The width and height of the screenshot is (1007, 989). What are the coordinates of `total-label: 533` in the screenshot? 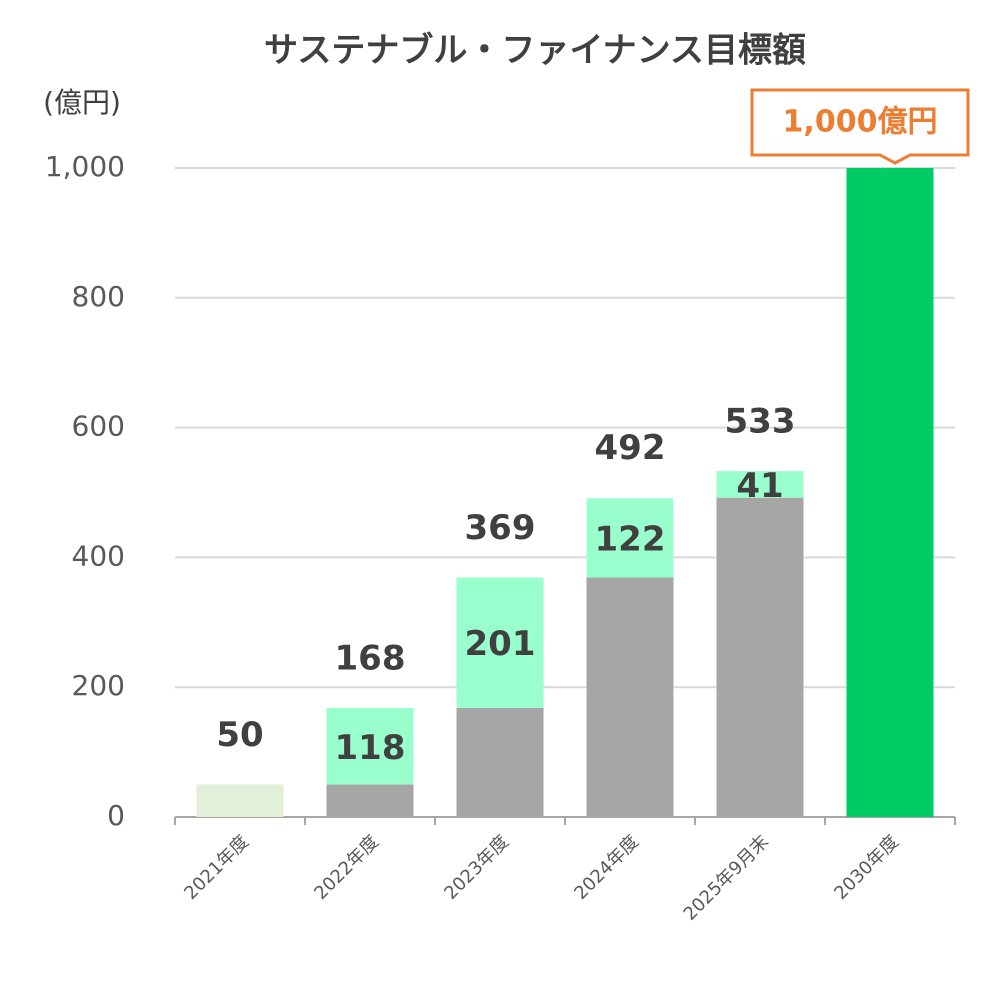 It's located at (760, 422).